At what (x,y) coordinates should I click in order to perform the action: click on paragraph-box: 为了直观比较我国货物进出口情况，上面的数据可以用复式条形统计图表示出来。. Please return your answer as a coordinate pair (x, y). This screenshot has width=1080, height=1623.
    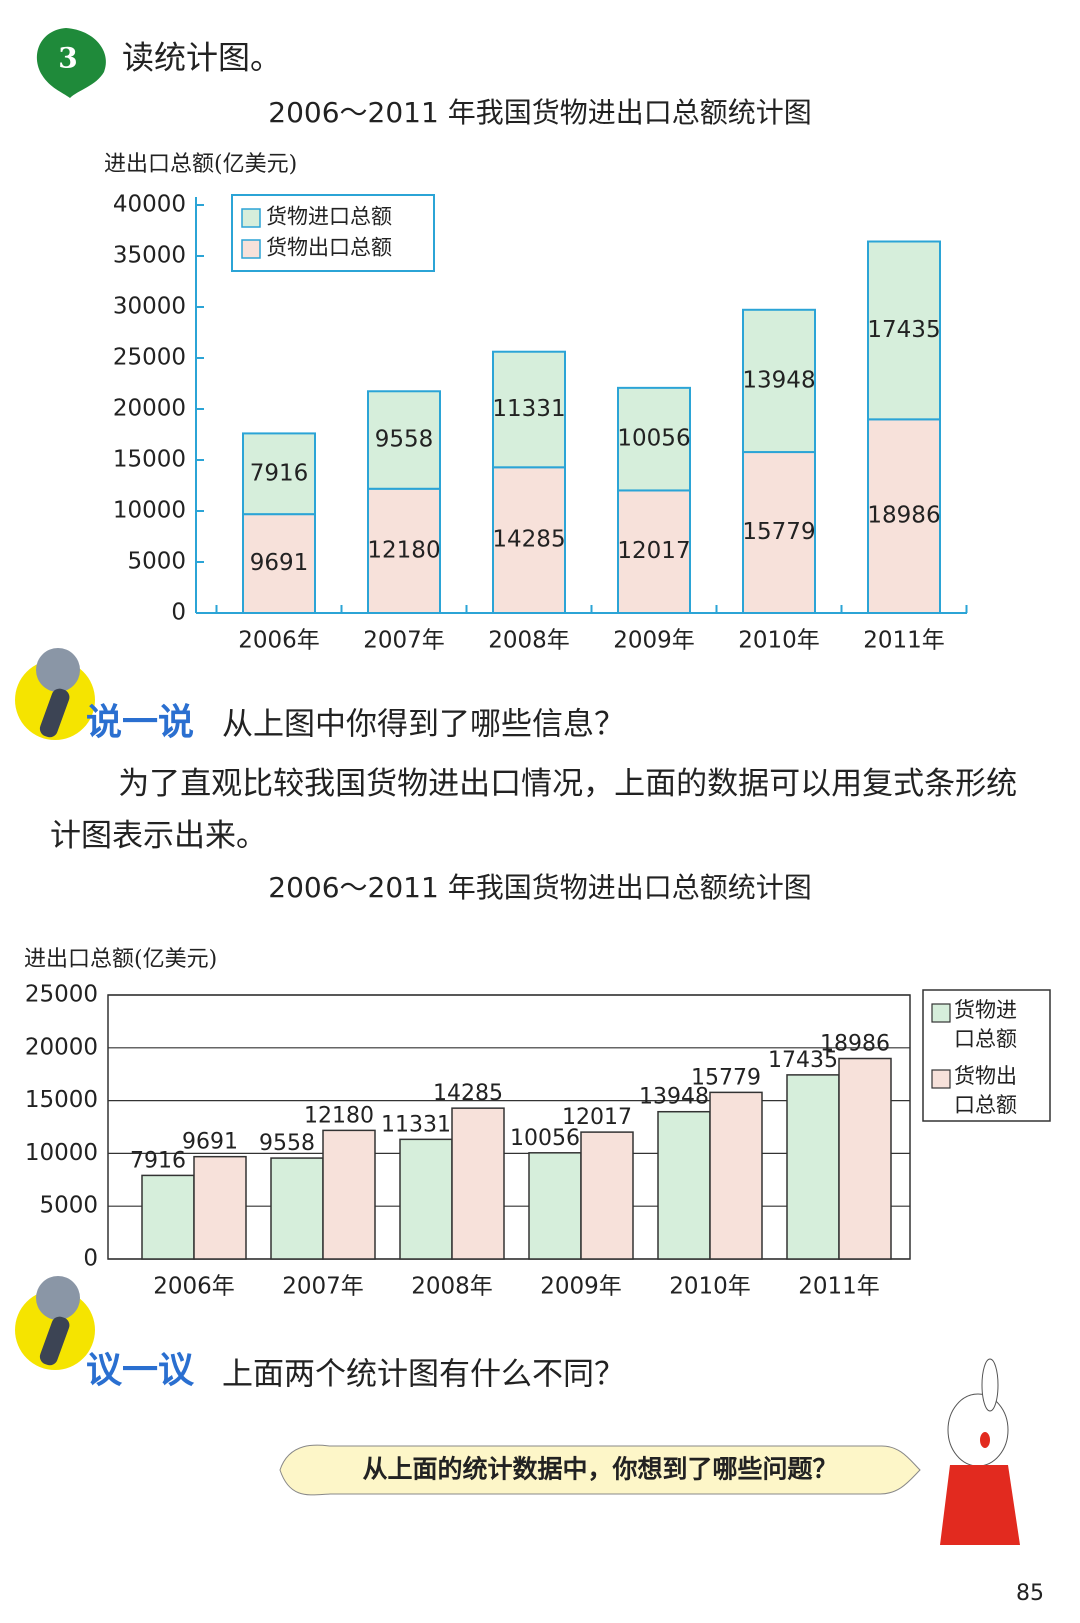
    Looking at the image, I should click on (534, 810).